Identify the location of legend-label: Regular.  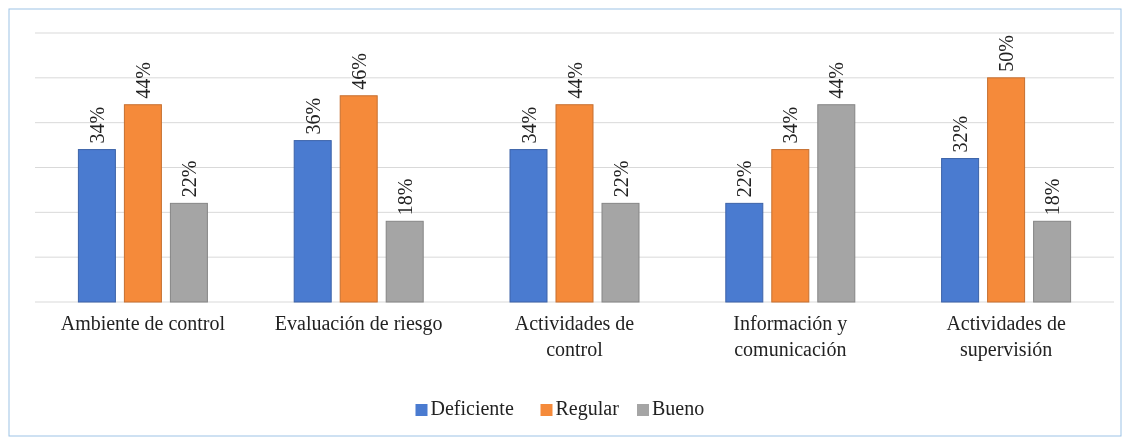
(587, 408).